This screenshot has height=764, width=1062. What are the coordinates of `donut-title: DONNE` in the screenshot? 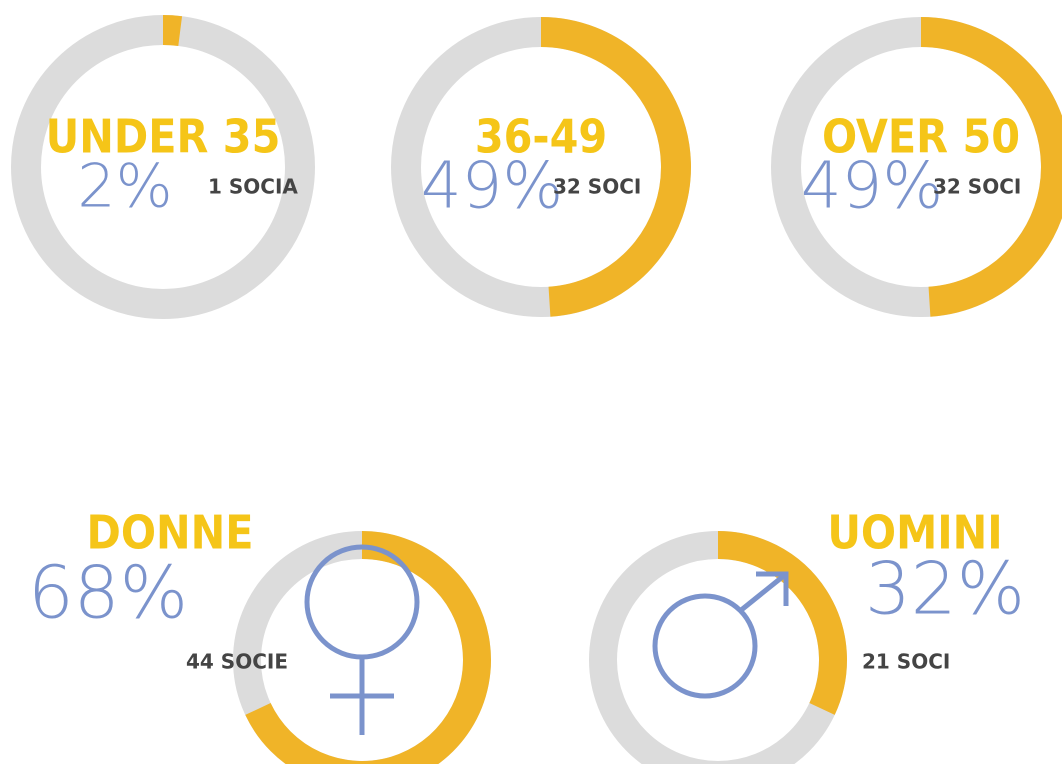 It's located at (169, 533).